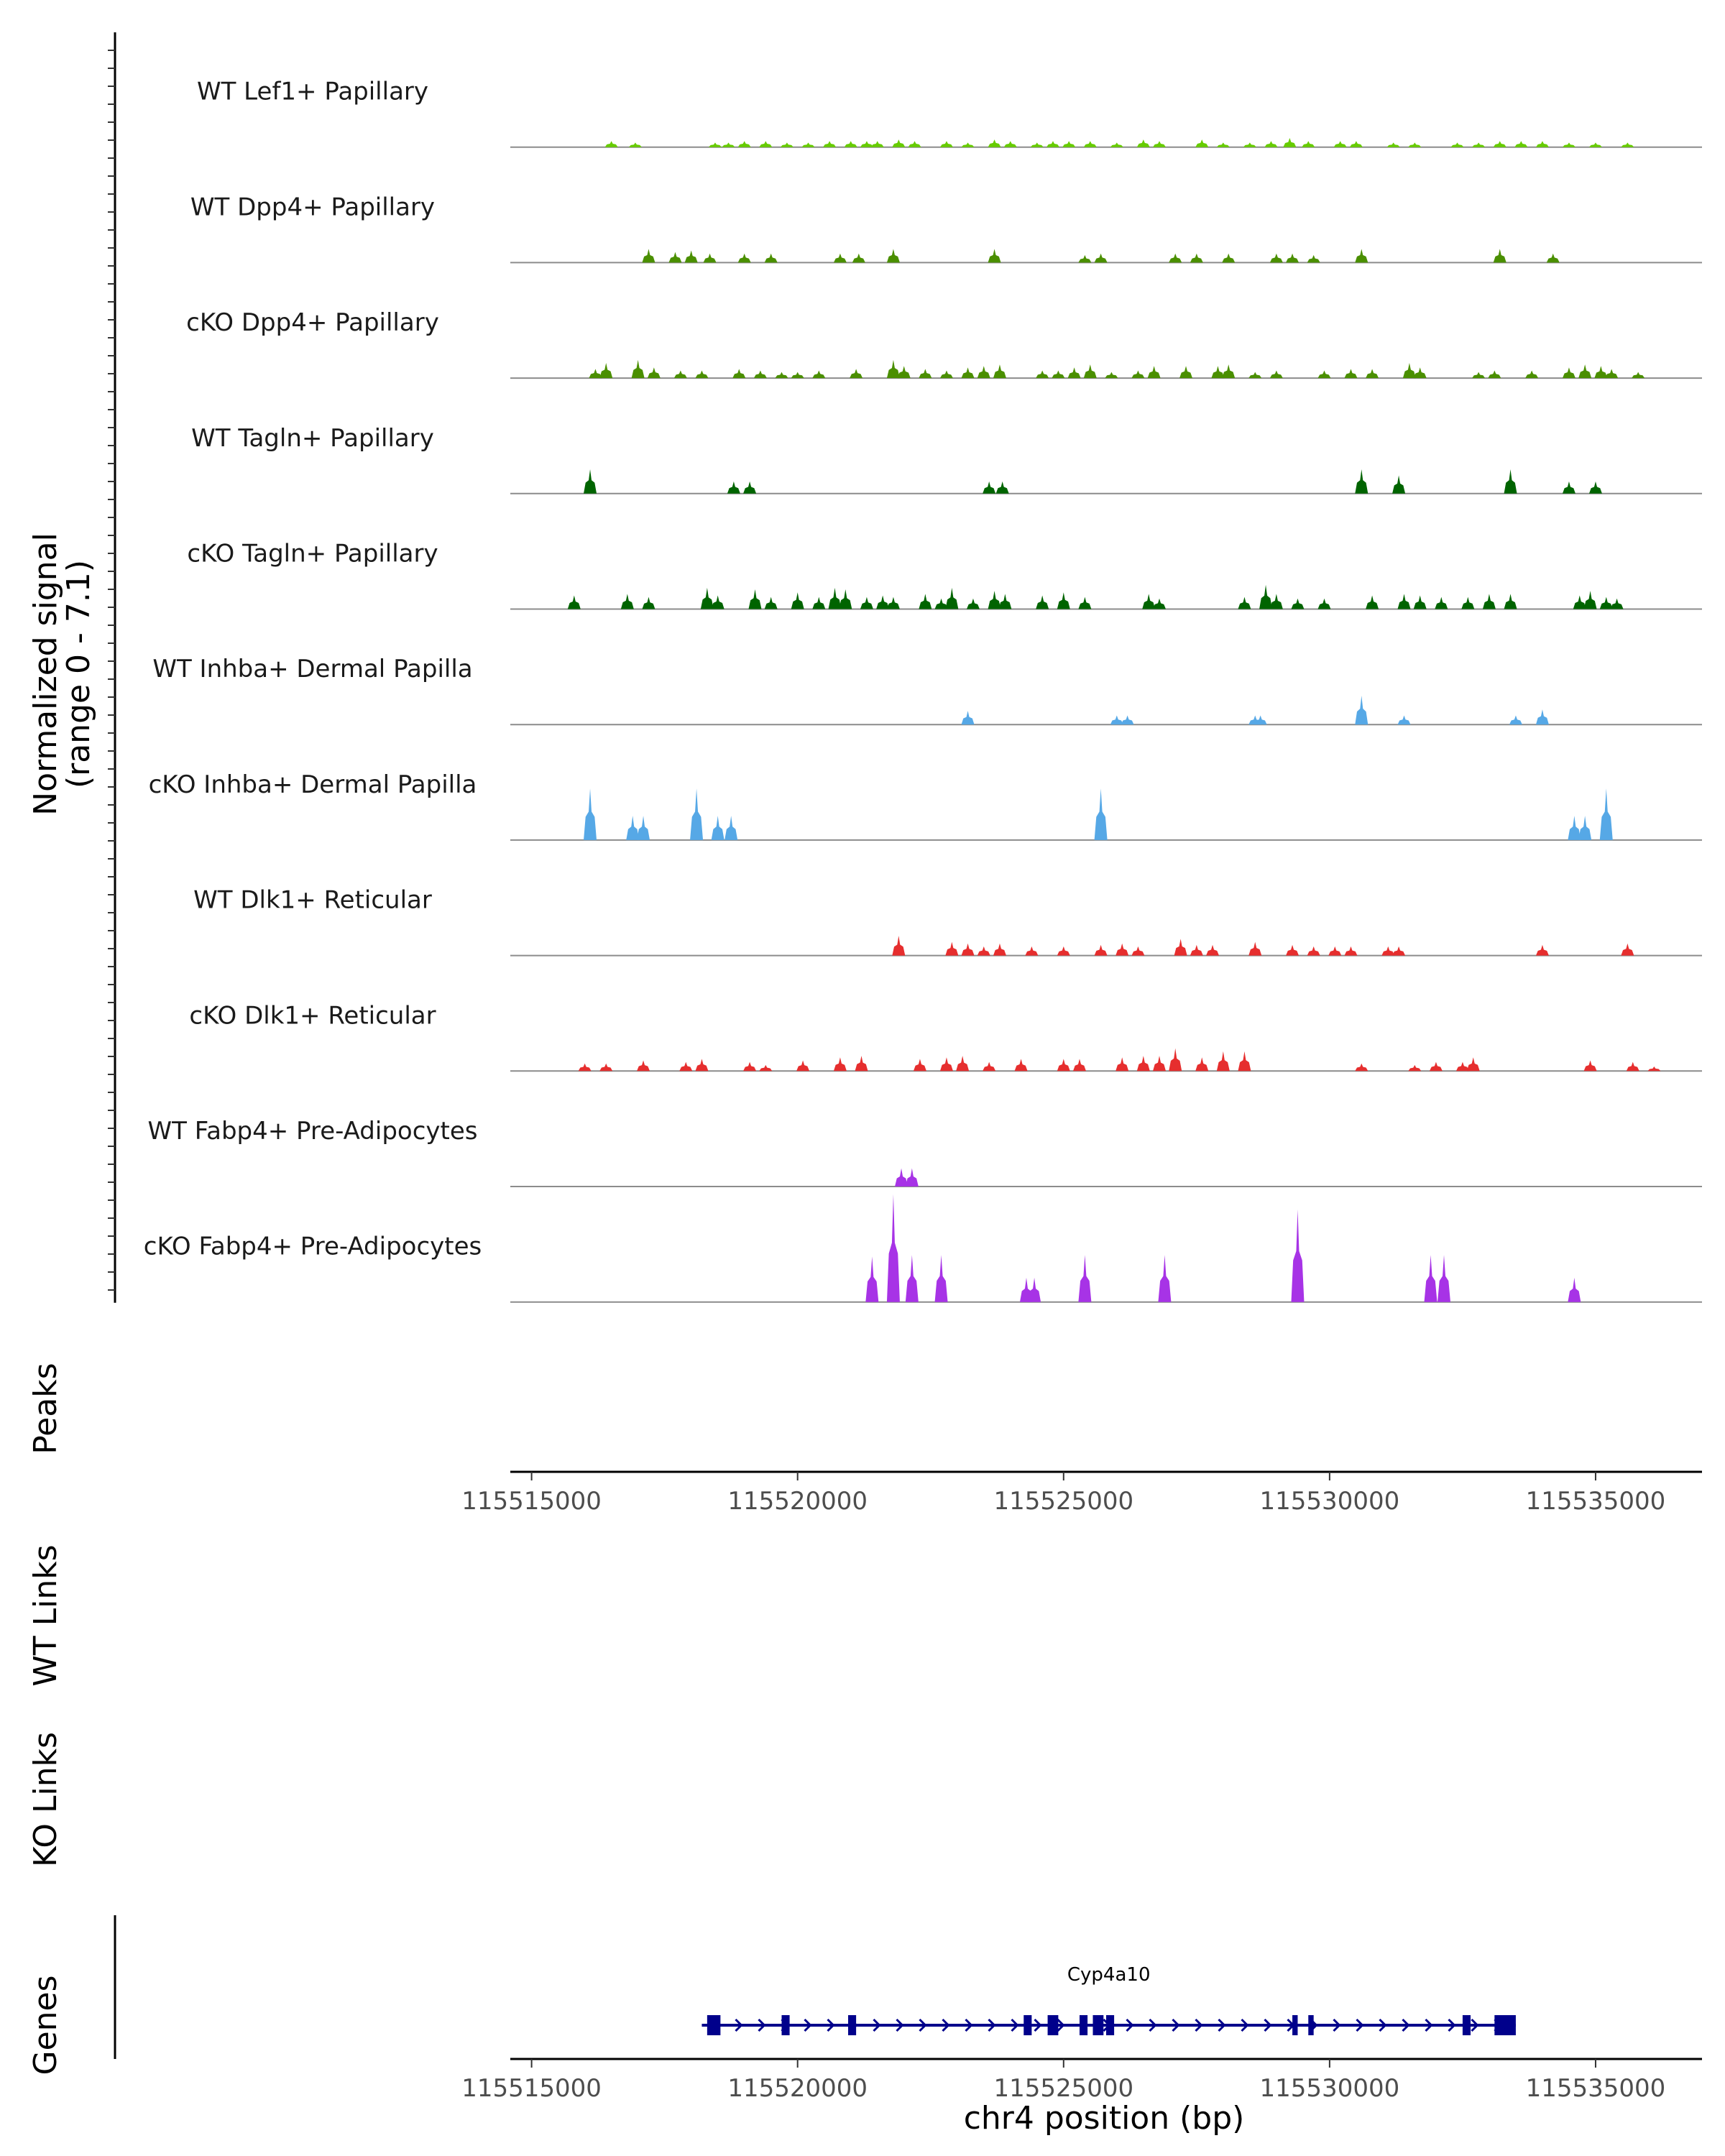 This screenshot has width=1725, height=2156. Describe the element at coordinates (78, 674) in the screenshot. I see `y-axis-title-line2: (range 0 - 7.1)` at that location.